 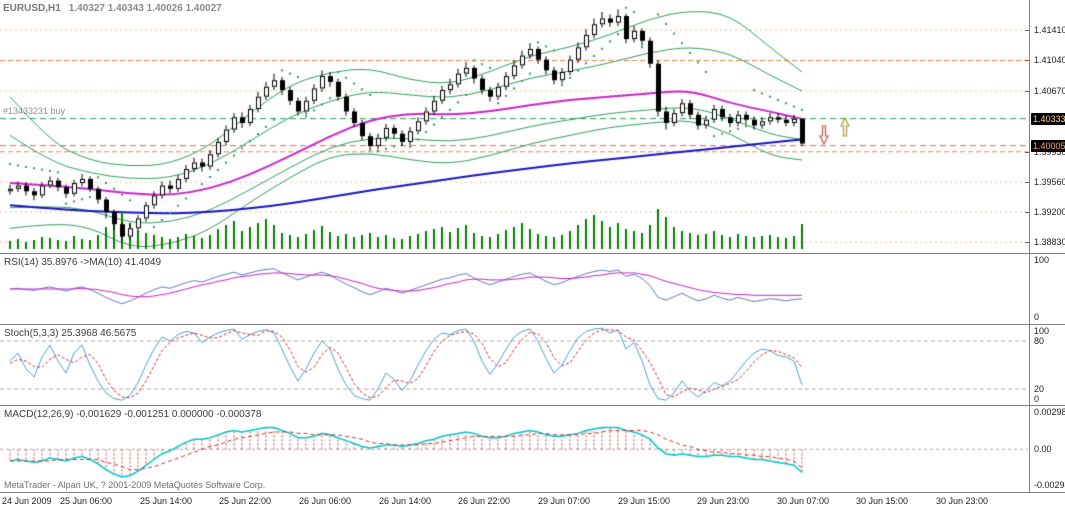 I want to click on macd-axis-label: 0.002988, so click(x=1049, y=412).